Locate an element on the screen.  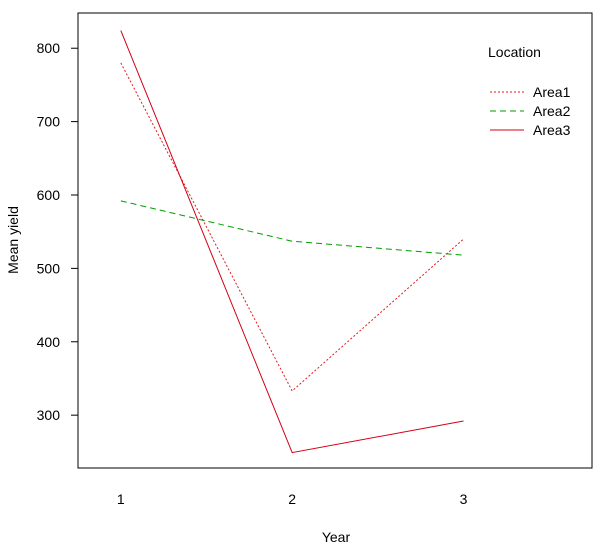
y-tick-label: 500 is located at coordinates (49, 268).